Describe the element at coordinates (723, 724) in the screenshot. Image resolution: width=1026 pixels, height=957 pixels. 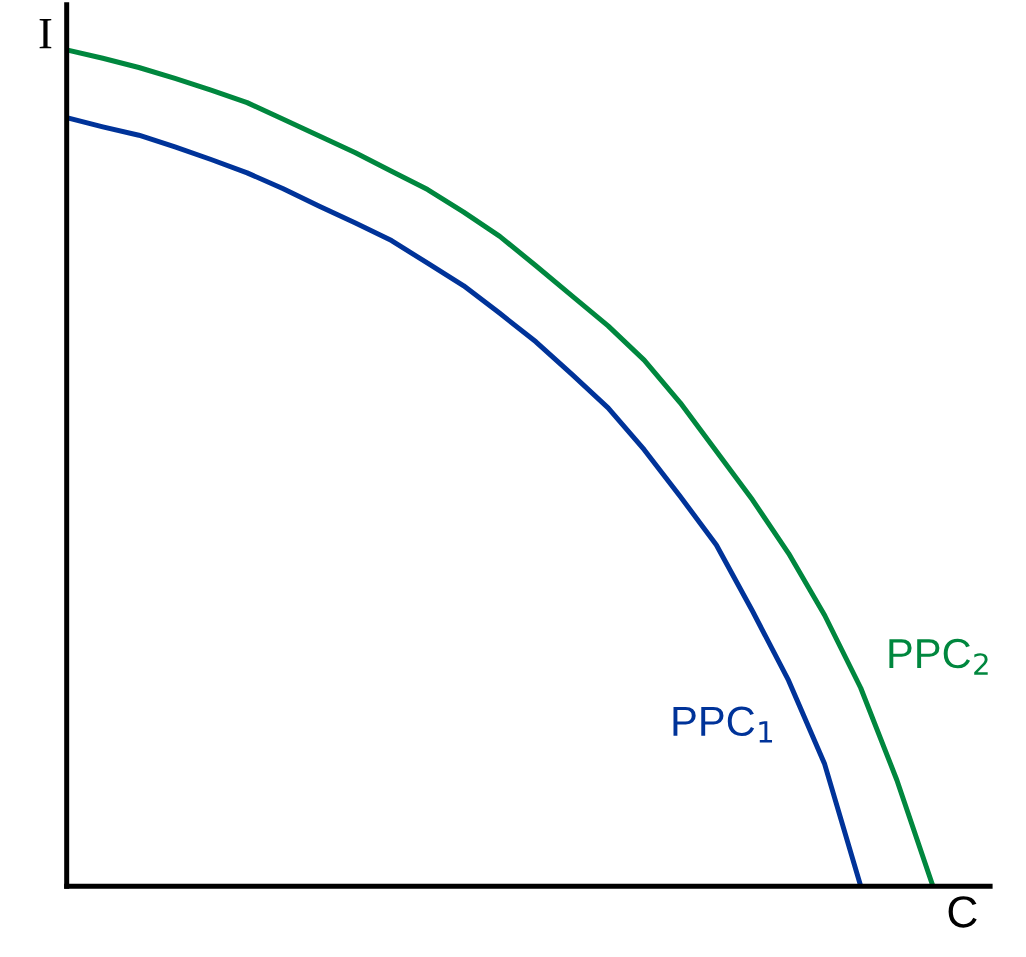
I see `series-label: PPC$_{1}$` at that location.